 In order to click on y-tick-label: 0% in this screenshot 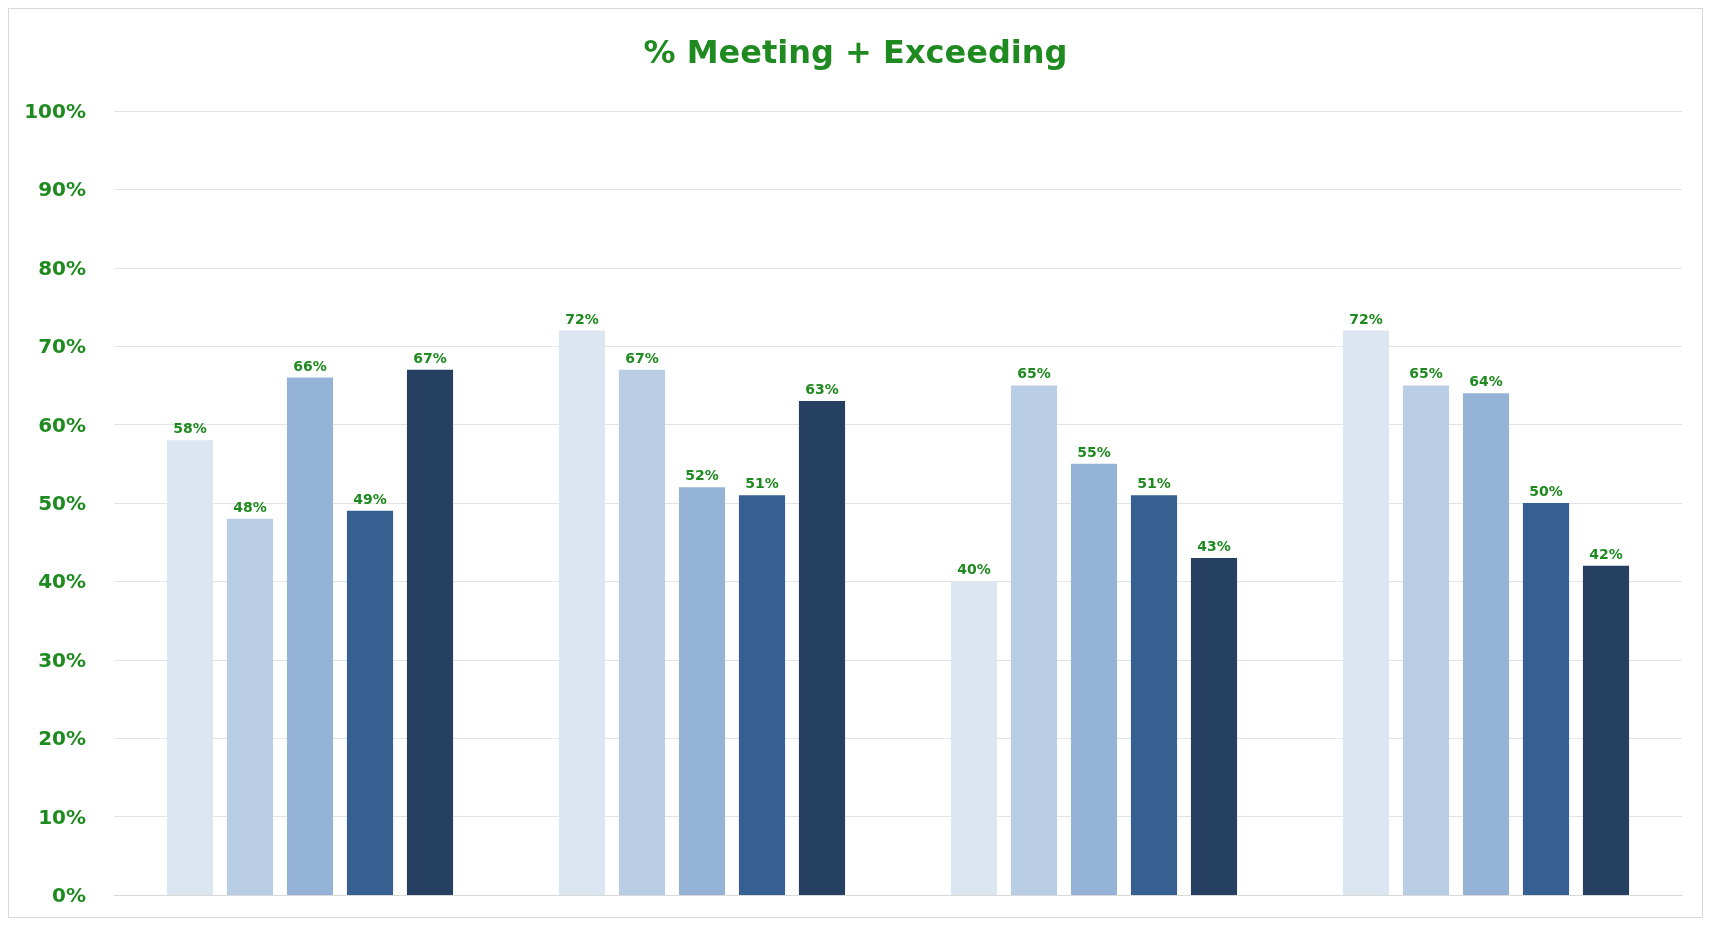, I will do `click(69, 895)`.